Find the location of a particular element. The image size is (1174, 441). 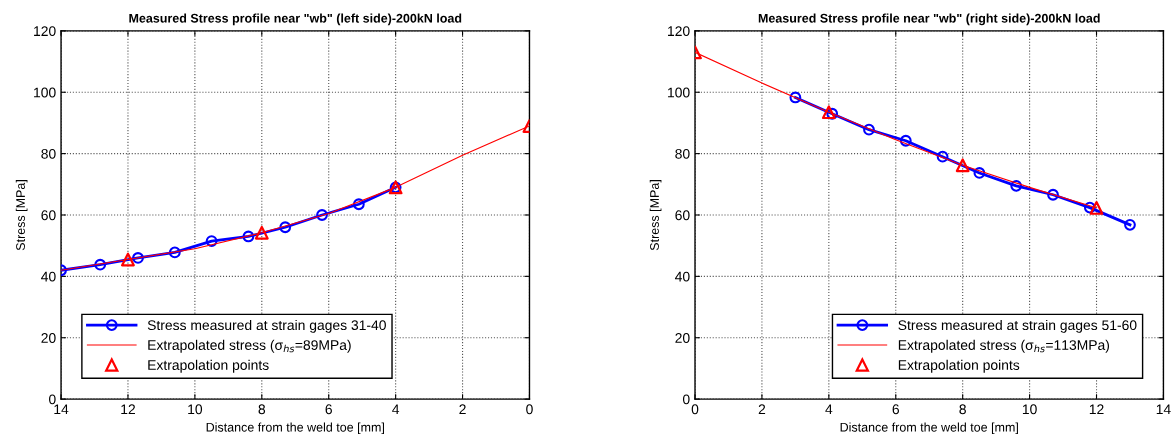

legend-label: Stress measured at strain gages 31-40 is located at coordinates (266, 326).